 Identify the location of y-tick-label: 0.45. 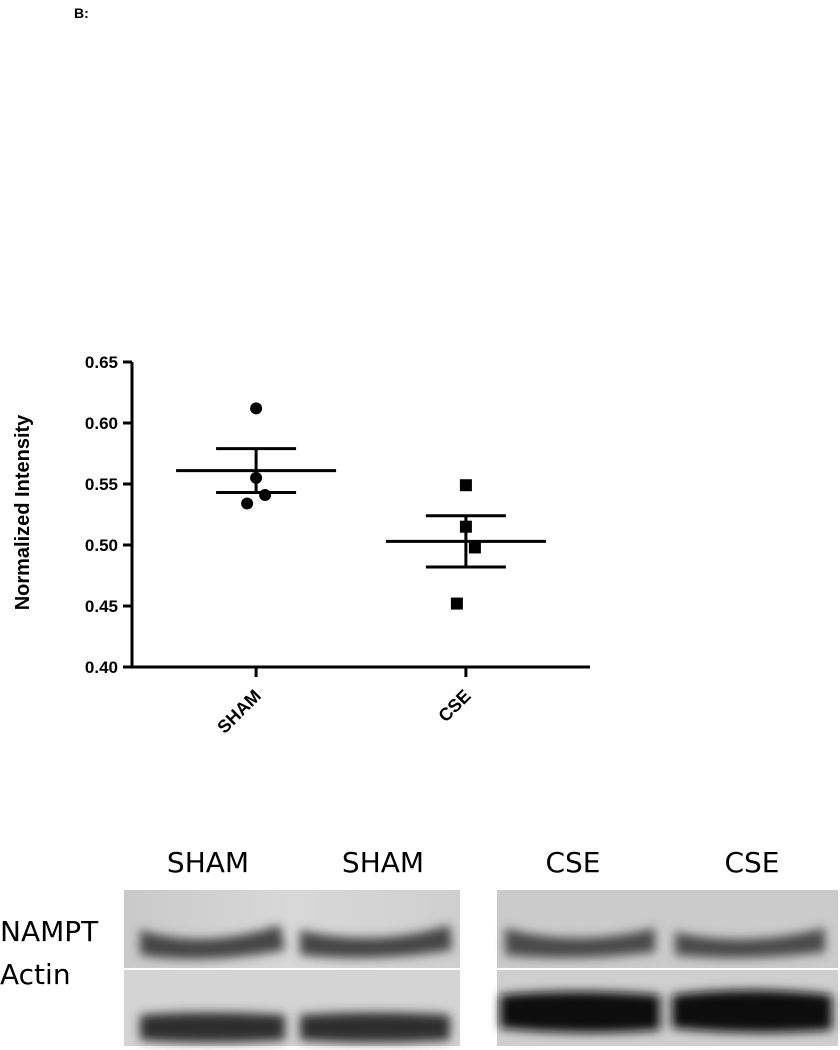
(101, 606).